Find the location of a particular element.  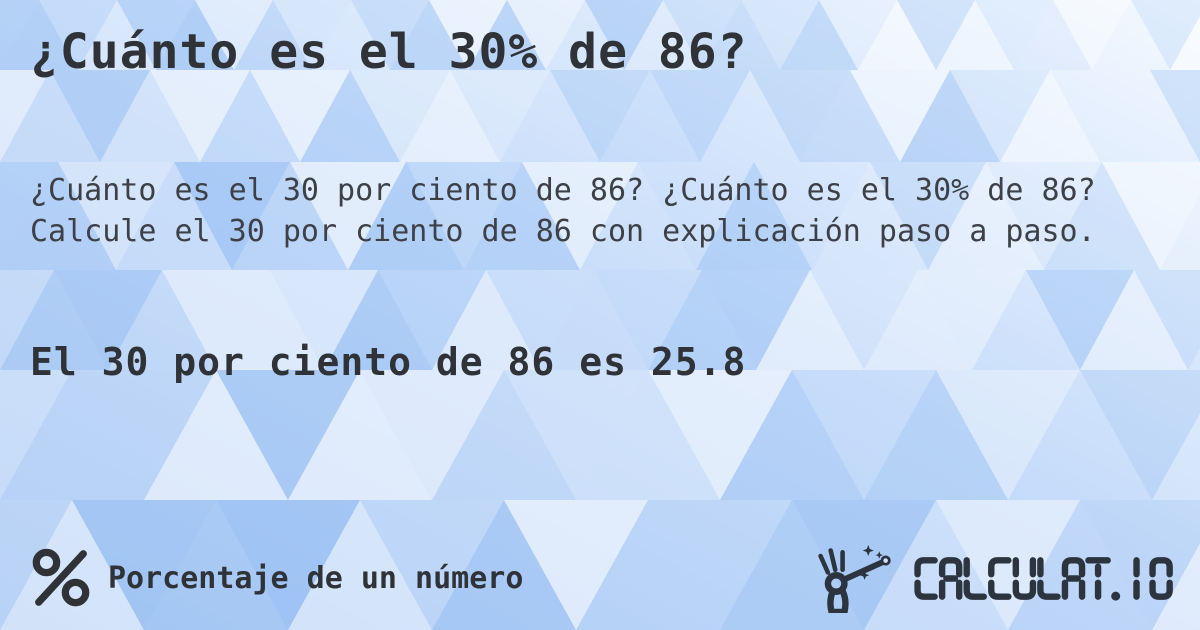

category-label: Porcentaje de un número is located at coordinates (316, 578).